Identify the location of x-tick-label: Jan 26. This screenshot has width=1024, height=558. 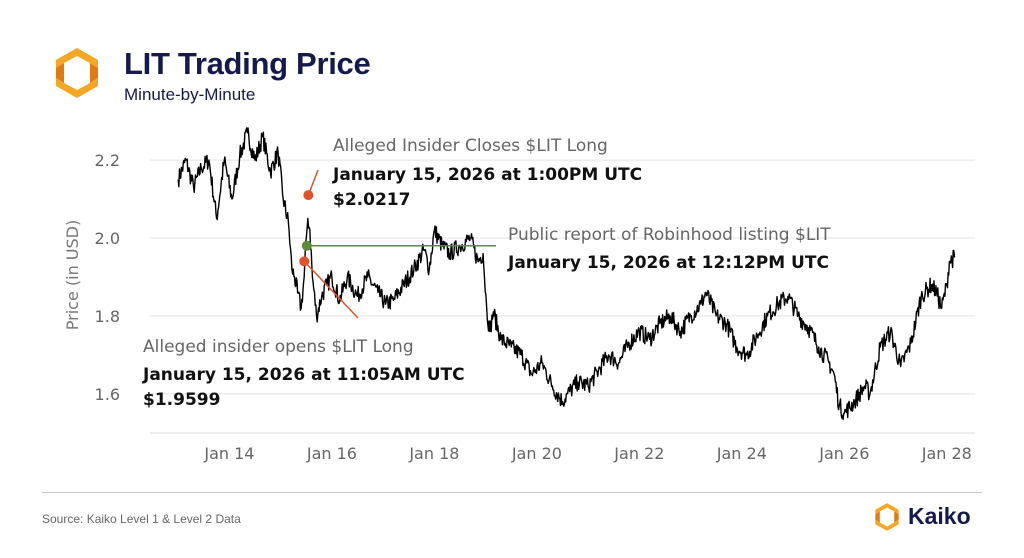
(843, 453).